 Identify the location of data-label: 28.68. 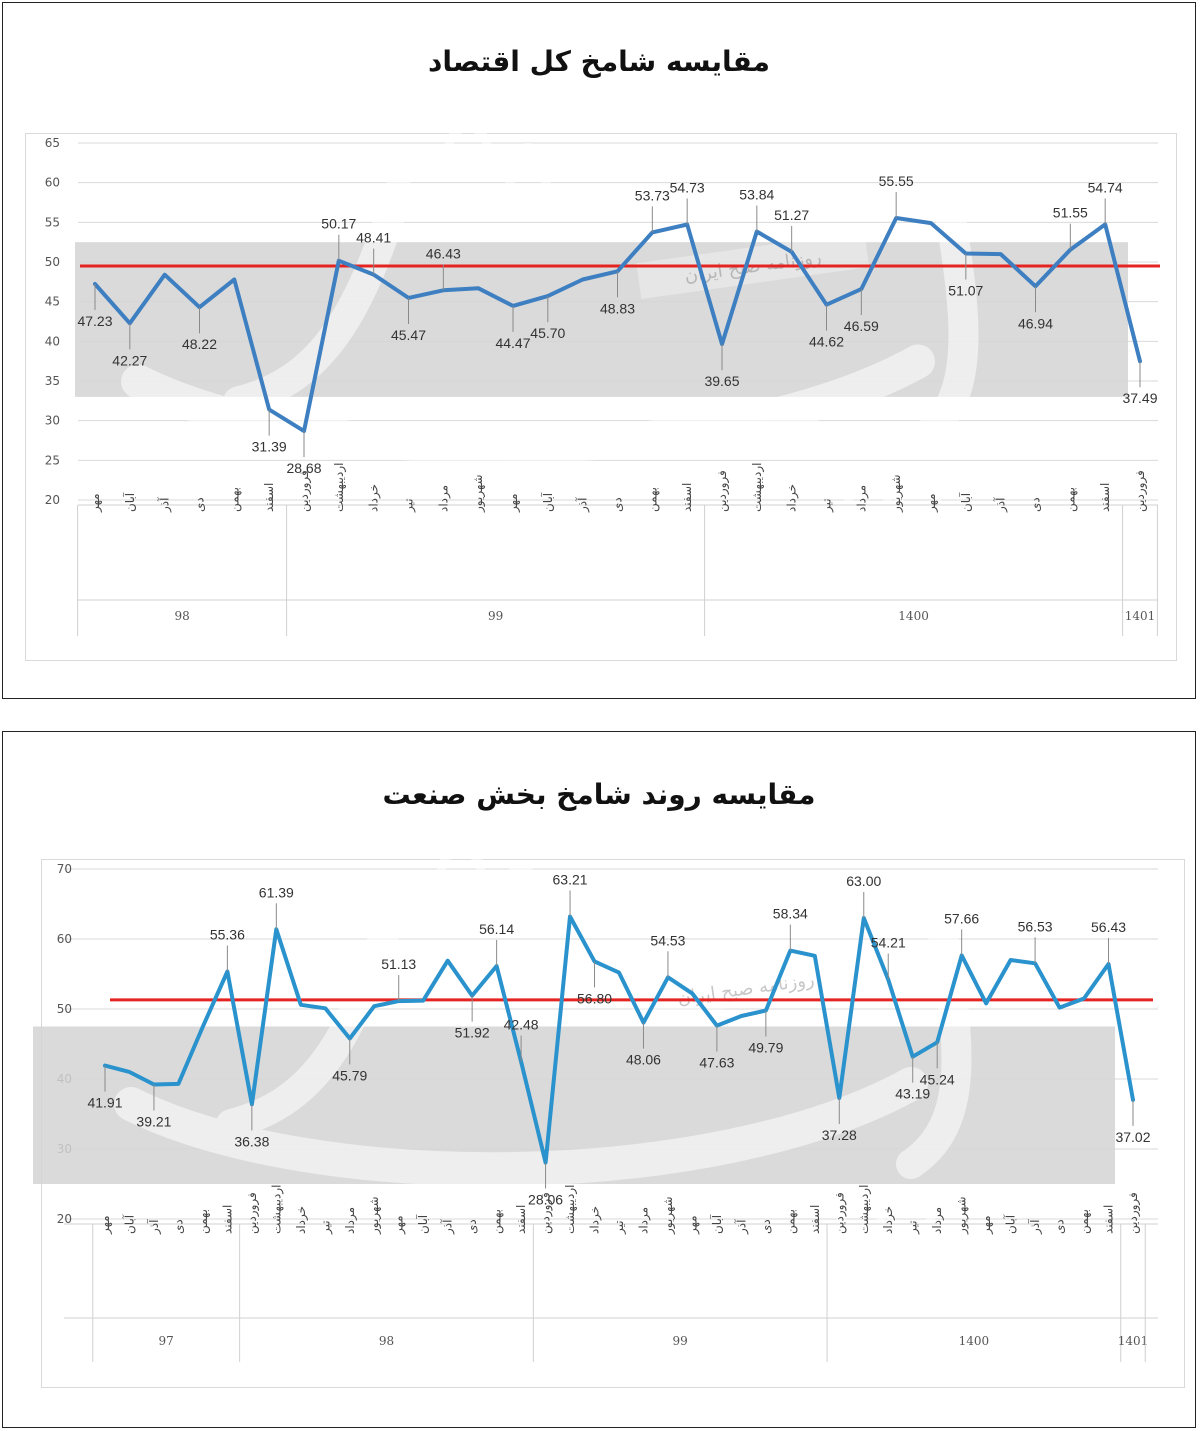
(303, 468).